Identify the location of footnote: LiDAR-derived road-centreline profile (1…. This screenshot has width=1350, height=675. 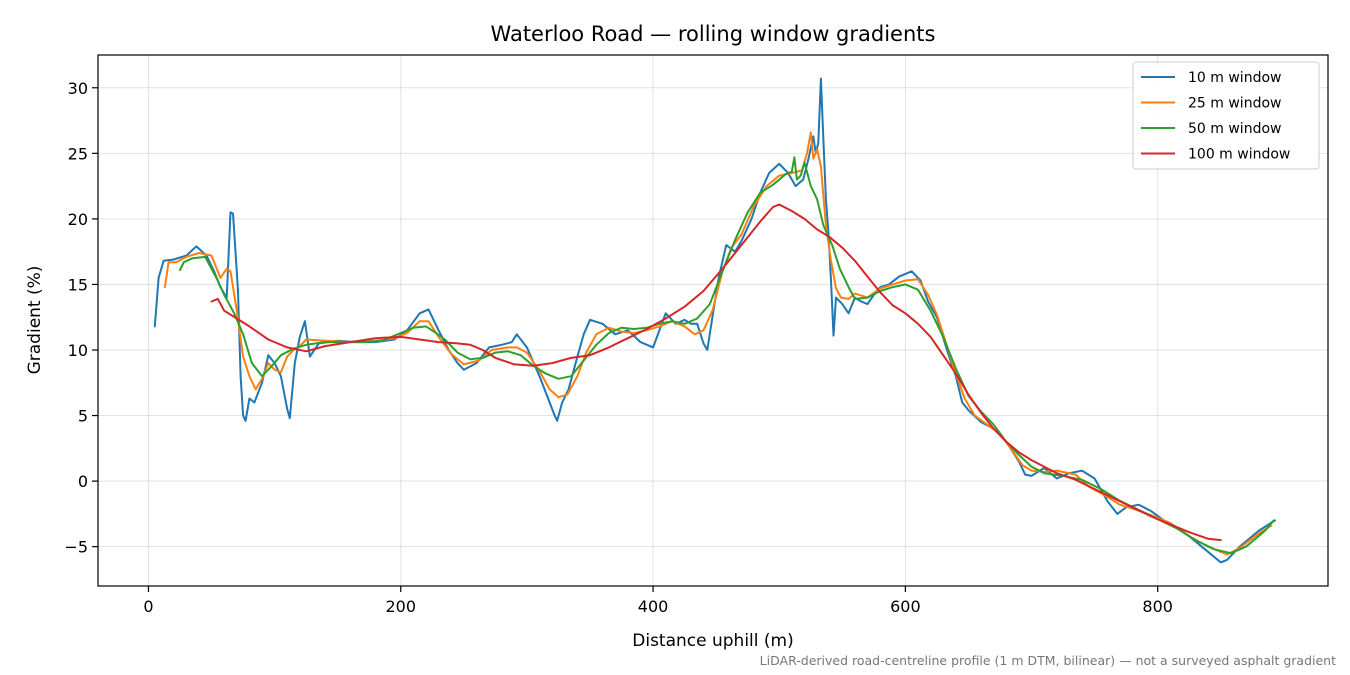
(1048, 660).